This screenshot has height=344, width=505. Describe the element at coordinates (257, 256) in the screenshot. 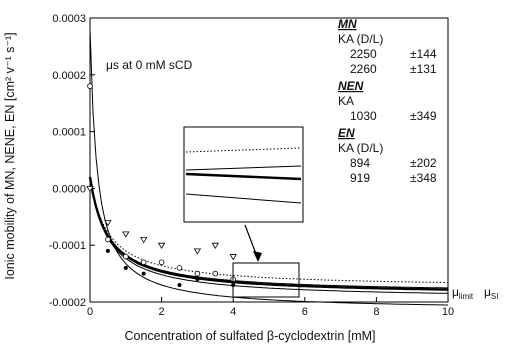

I see `zoom-arrowhead` at that location.